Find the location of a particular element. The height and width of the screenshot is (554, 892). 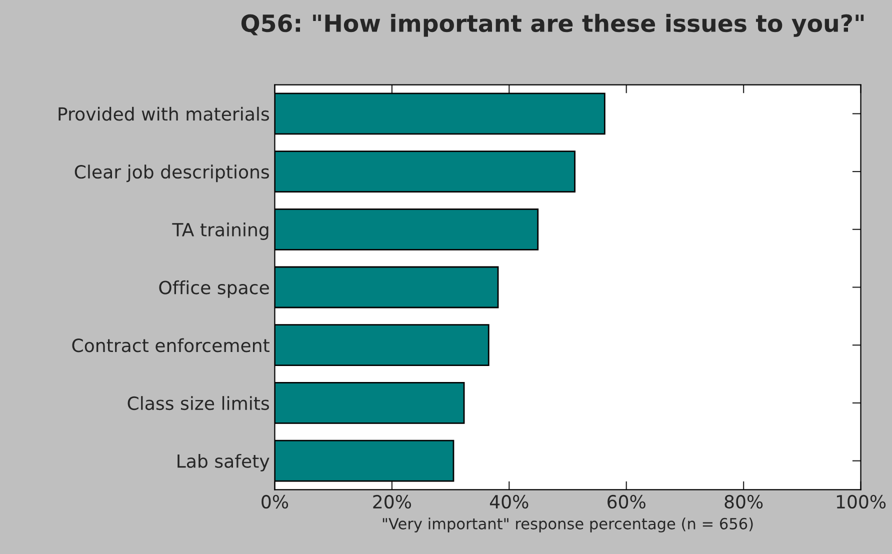

y-tick-label: Provided with materials is located at coordinates (163, 113).